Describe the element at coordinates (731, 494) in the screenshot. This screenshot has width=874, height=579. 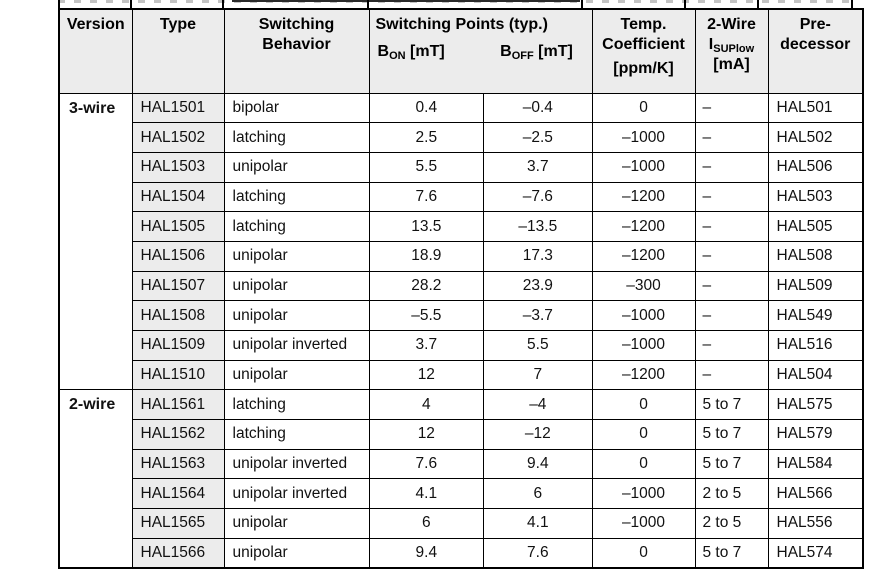
I see `isup-cell: 2 to 5` at that location.